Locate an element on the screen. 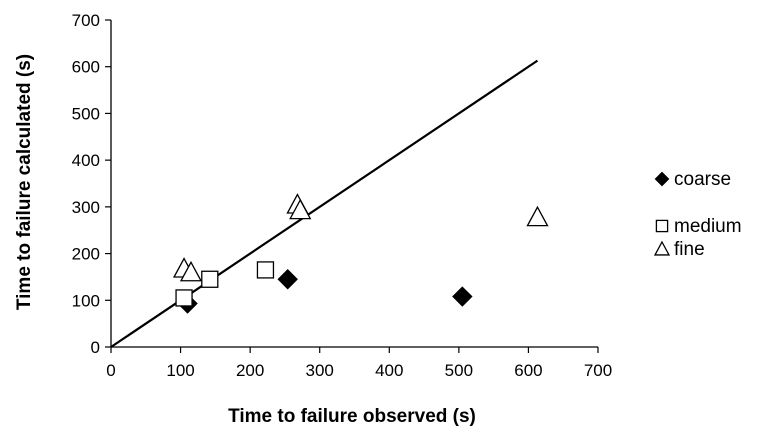 The image size is (767, 434). x-tick-label: 200 is located at coordinates (250, 370).